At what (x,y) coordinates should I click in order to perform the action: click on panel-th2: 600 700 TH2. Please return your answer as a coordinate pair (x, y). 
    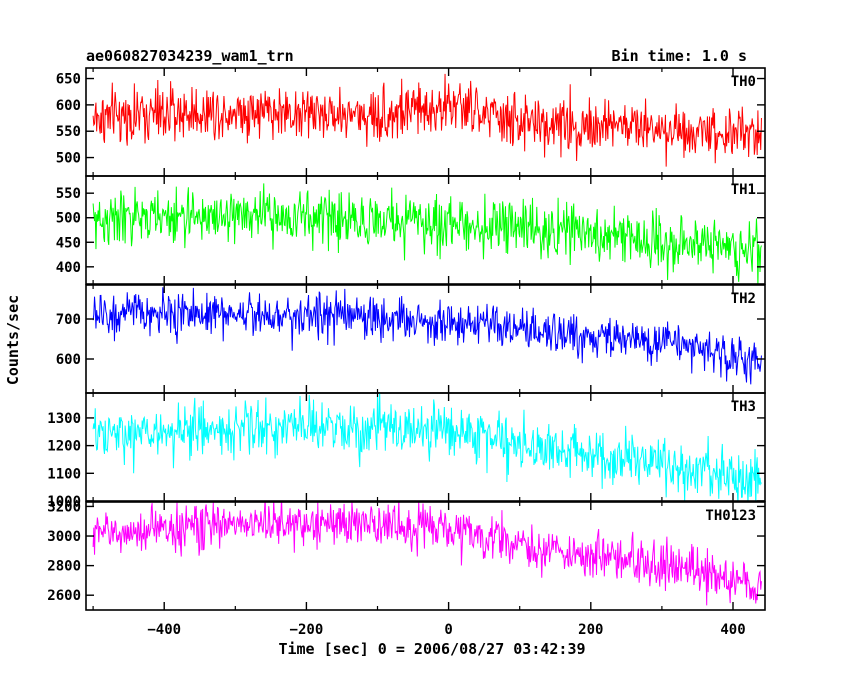
    Looking at the image, I should click on (411, 339).